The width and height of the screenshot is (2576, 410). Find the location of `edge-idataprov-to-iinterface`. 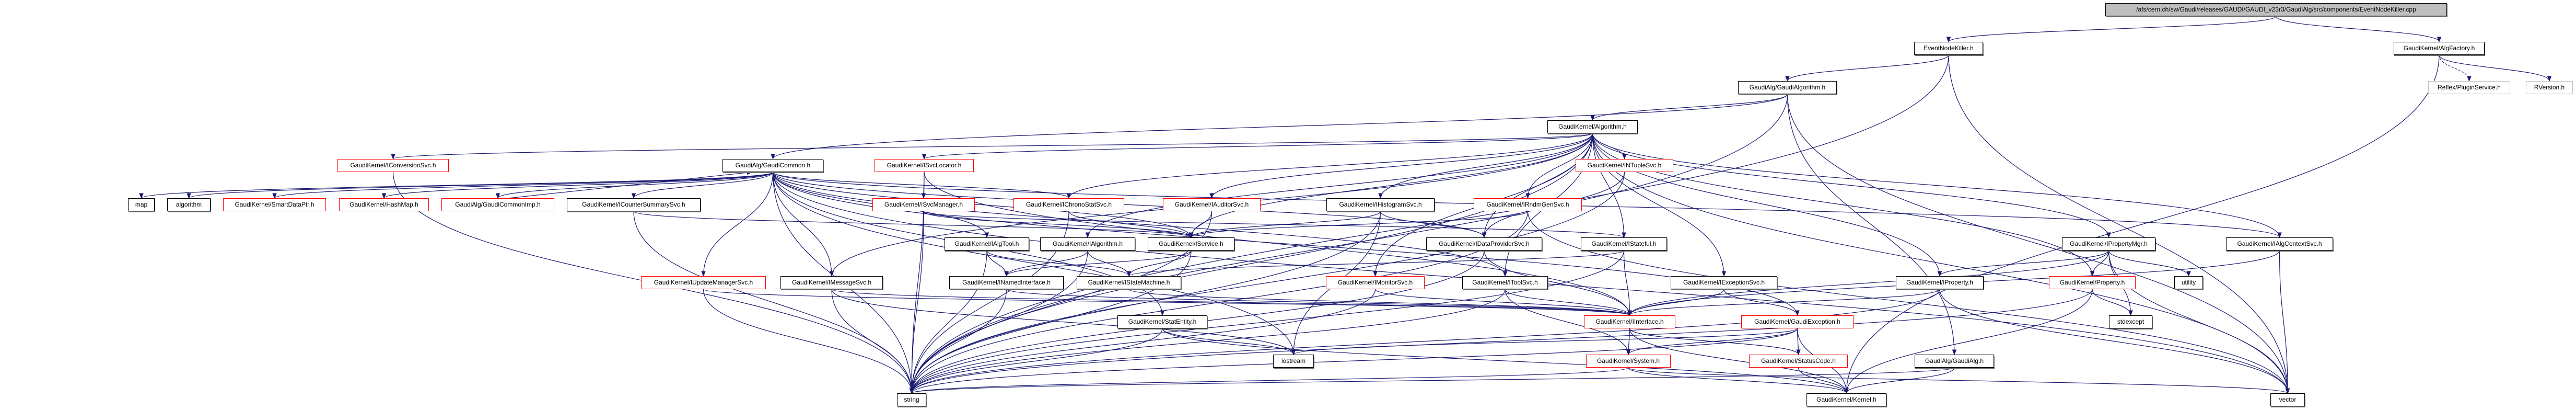

edge-idataprov-to-iinterface is located at coordinates (1558, 283).